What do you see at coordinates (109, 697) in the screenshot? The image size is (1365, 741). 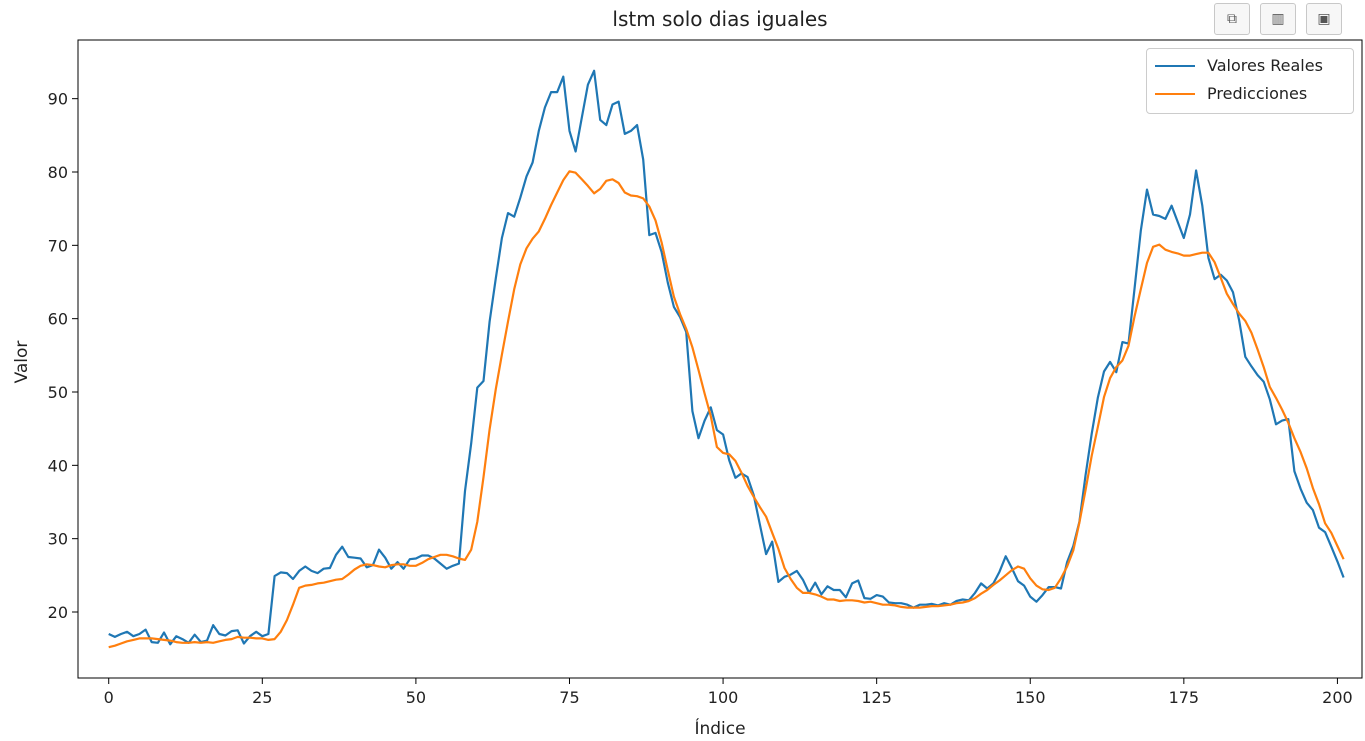 I see `x-tick-label: 0` at bounding box center [109, 697].